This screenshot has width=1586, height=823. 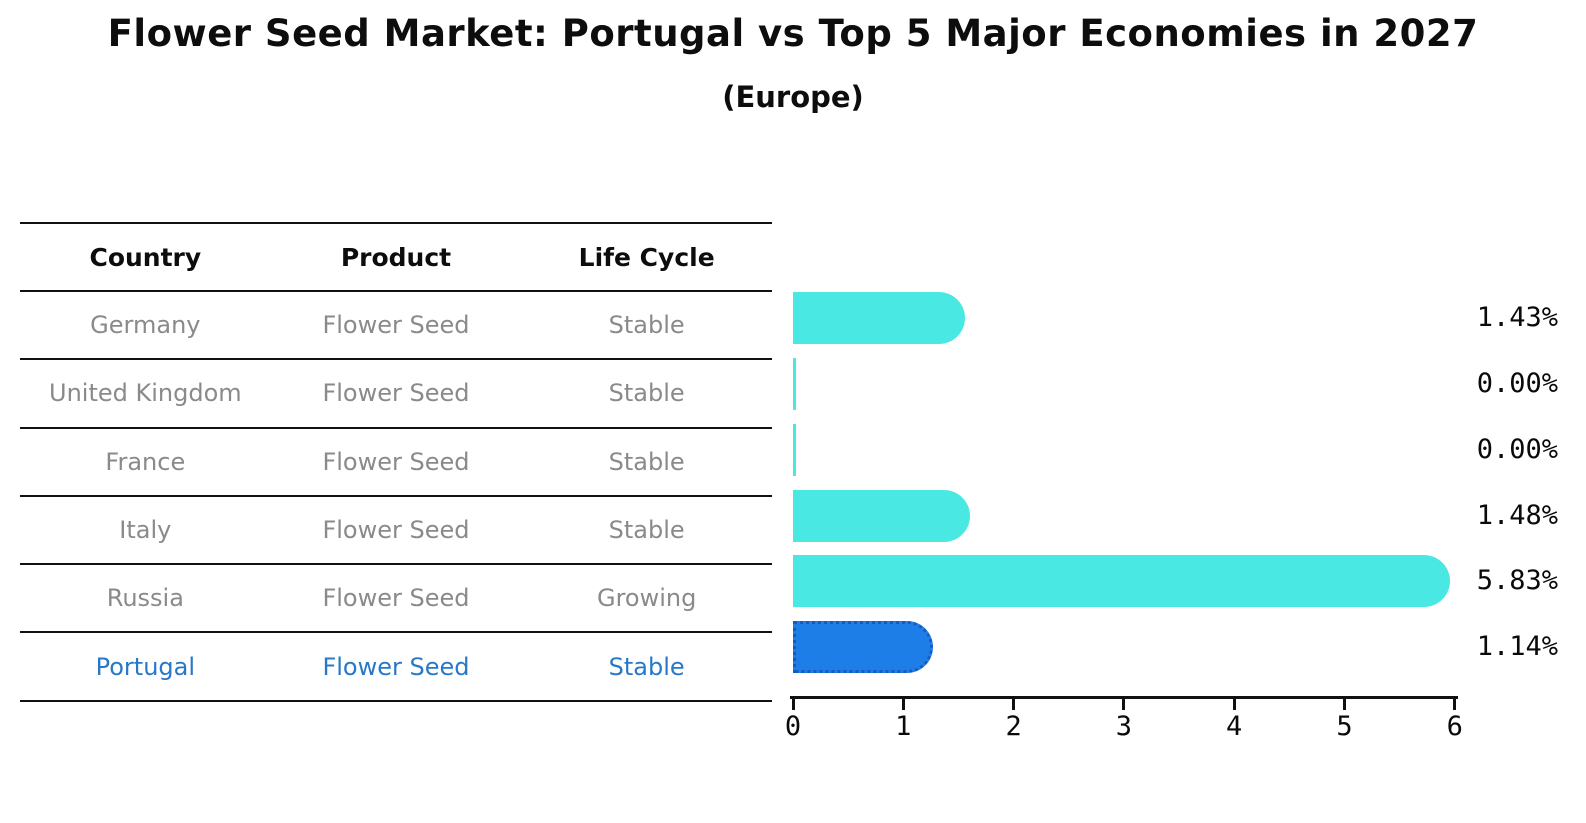 What do you see at coordinates (646, 599) in the screenshot?
I see `table-cell-life-cycle: Growing` at bounding box center [646, 599].